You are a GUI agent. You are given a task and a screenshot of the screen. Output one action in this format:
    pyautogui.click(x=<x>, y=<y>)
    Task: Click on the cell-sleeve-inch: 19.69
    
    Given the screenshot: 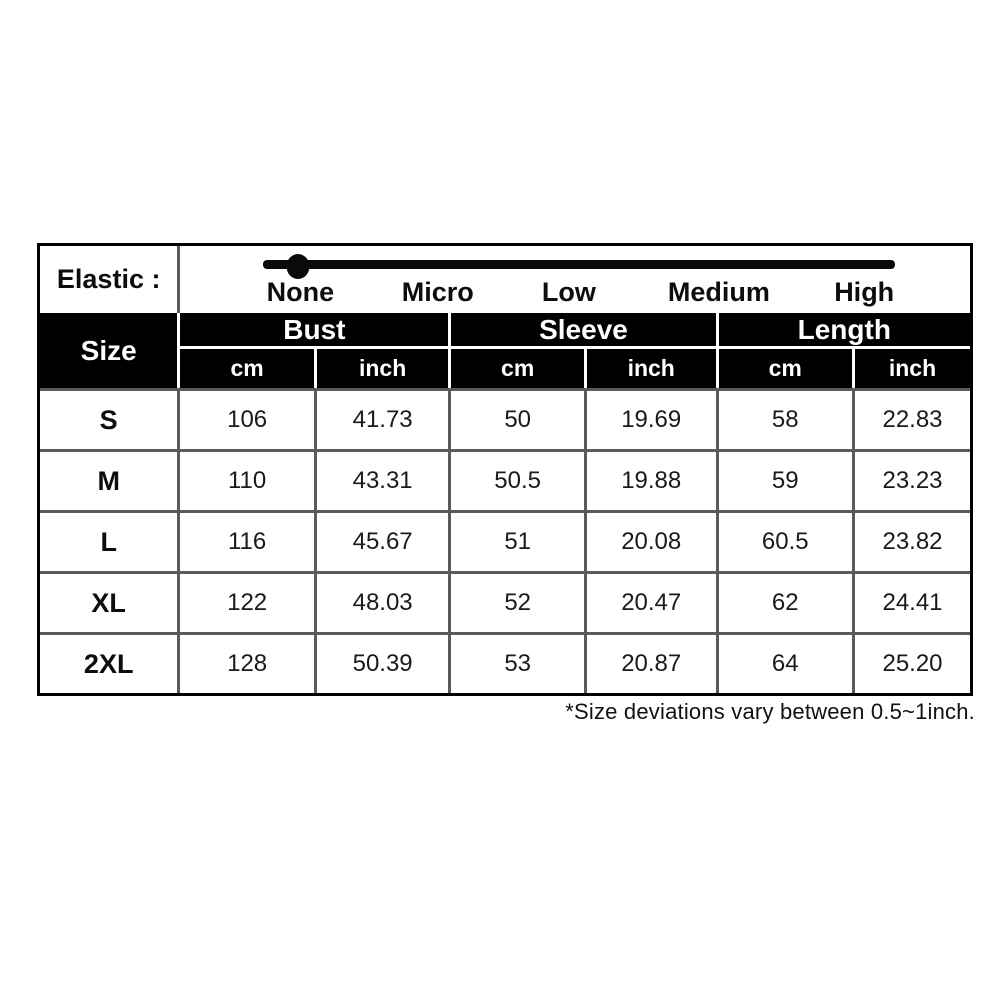 What is the action you would take?
    pyautogui.click(x=651, y=420)
    